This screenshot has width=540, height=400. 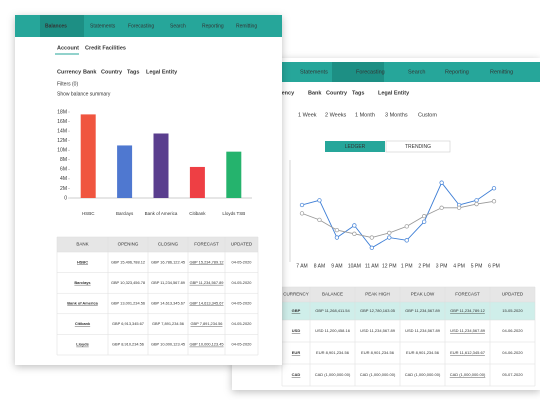 What do you see at coordinates (84, 94) in the screenshot?
I see `summary-link: Show balance summary` at bounding box center [84, 94].